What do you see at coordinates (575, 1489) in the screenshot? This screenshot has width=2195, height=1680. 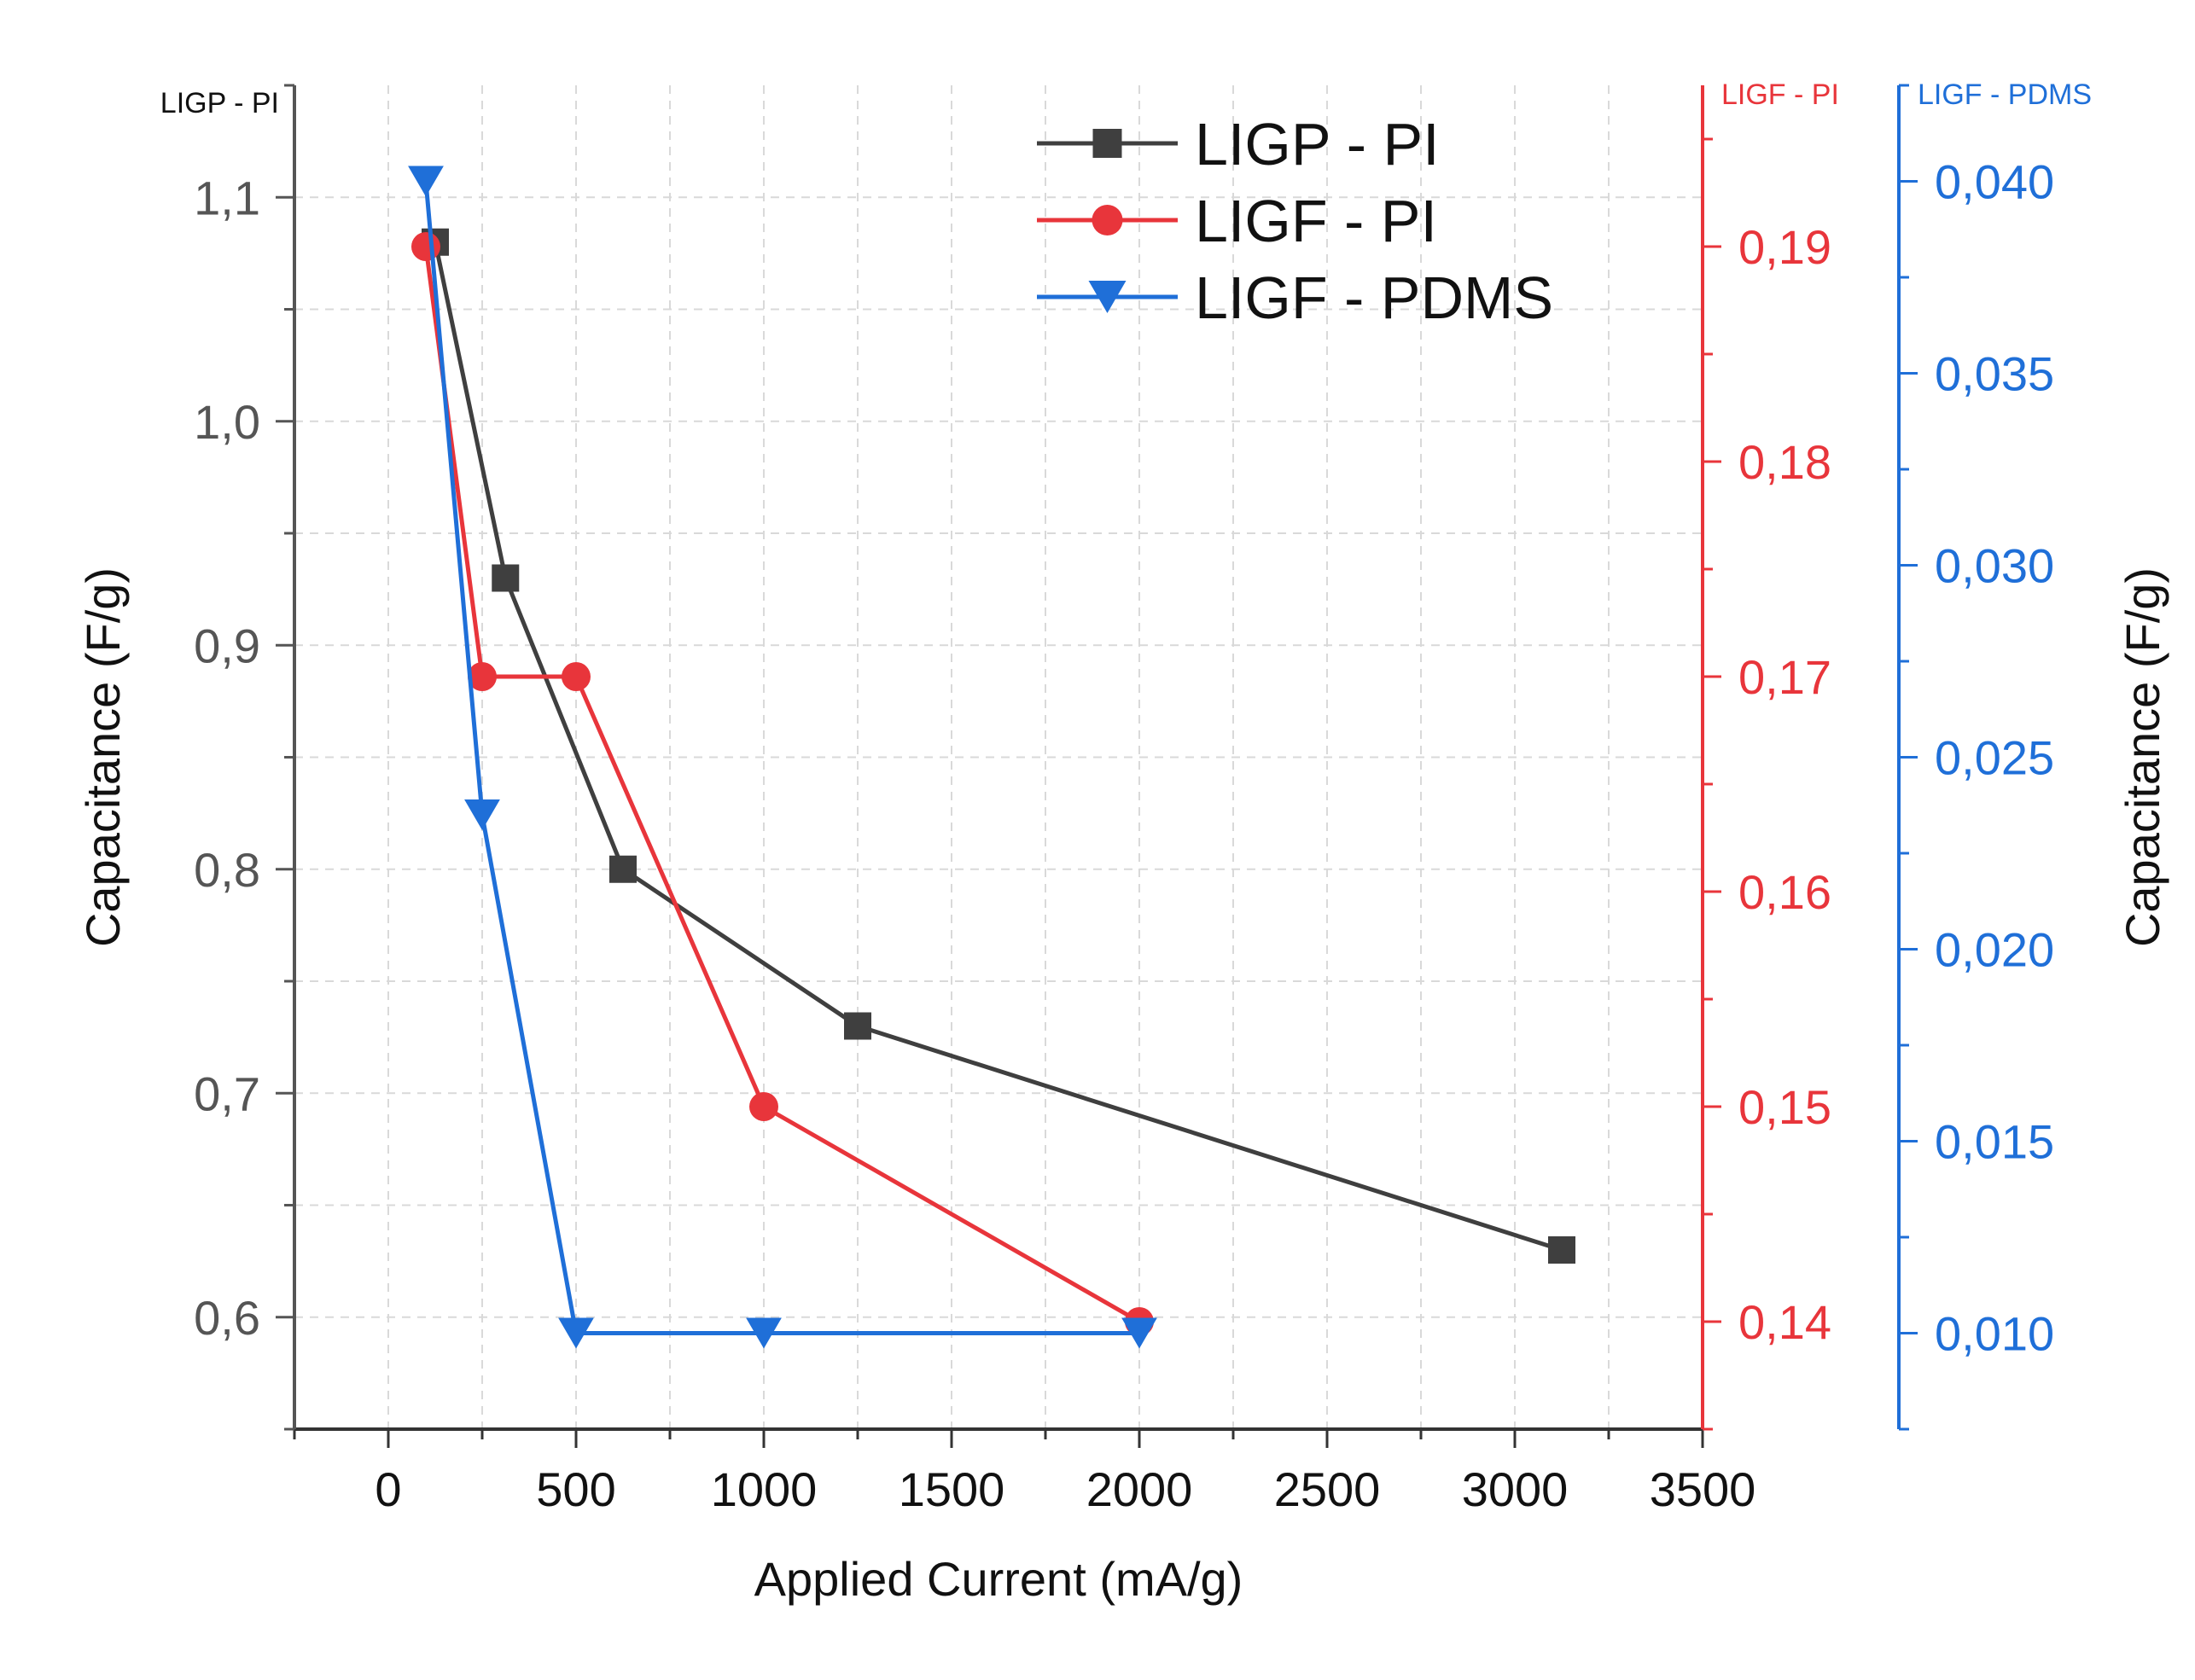 I see `x-tick-label: 500` at bounding box center [575, 1489].